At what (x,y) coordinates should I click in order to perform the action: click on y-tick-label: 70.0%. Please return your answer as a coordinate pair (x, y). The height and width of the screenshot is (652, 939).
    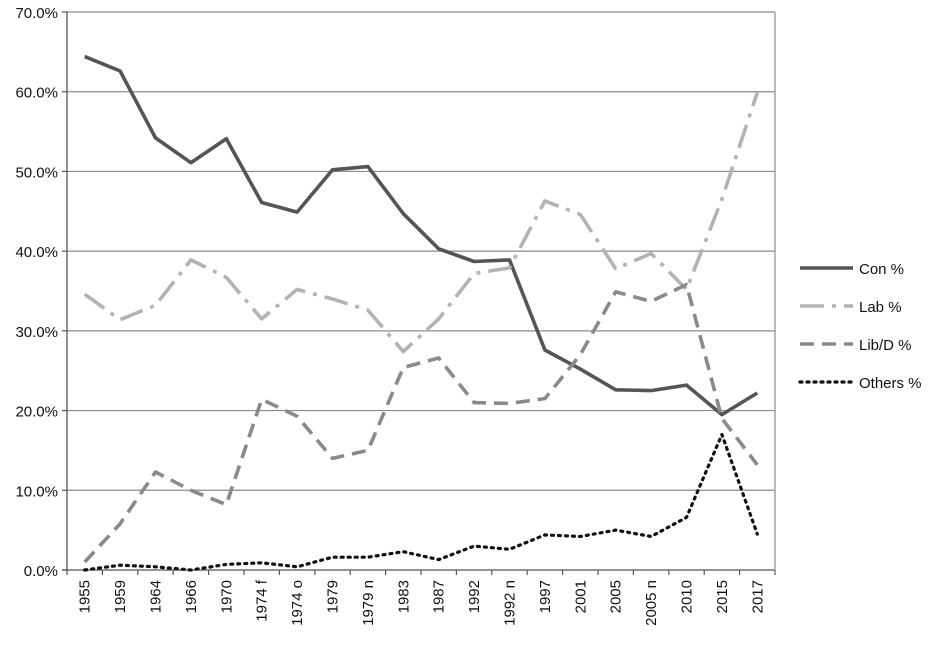
    Looking at the image, I should click on (36, 13).